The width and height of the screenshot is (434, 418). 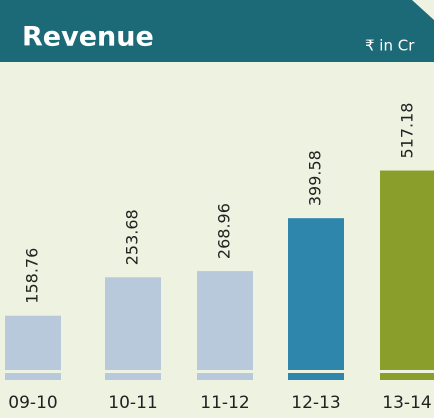 What do you see at coordinates (390, 46) in the screenshot?
I see `unit-label: ₹ in Cr` at bounding box center [390, 46].